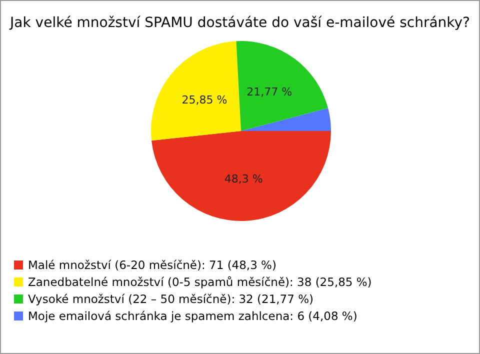 The height and width of the screenshot is (354, 480). Describe the element at coordinates (200, 282) in the screenshot. I see `legend-label: Zanedbatelné množství (0-5 spamů měsíčně): 38 (25,85 %)` at that location.